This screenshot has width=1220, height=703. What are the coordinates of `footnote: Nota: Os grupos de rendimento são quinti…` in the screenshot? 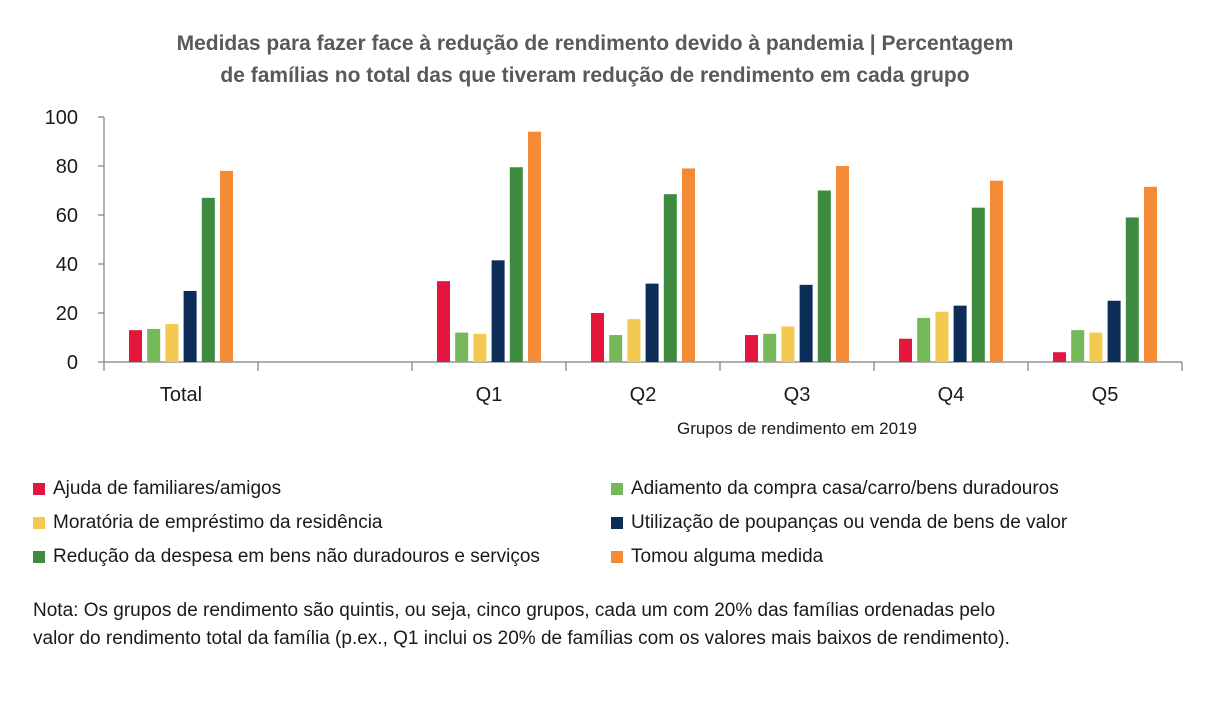 It's located at (613, 625).